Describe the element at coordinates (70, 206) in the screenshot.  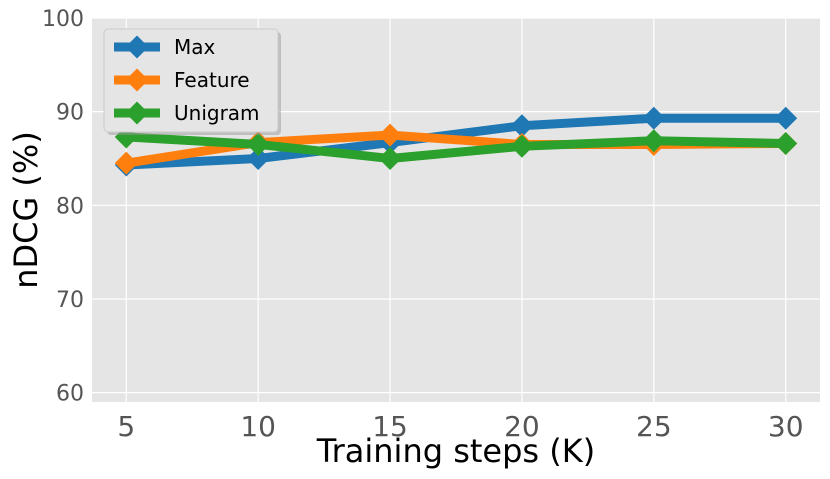
I see `y-tick-label: 80` at that location.